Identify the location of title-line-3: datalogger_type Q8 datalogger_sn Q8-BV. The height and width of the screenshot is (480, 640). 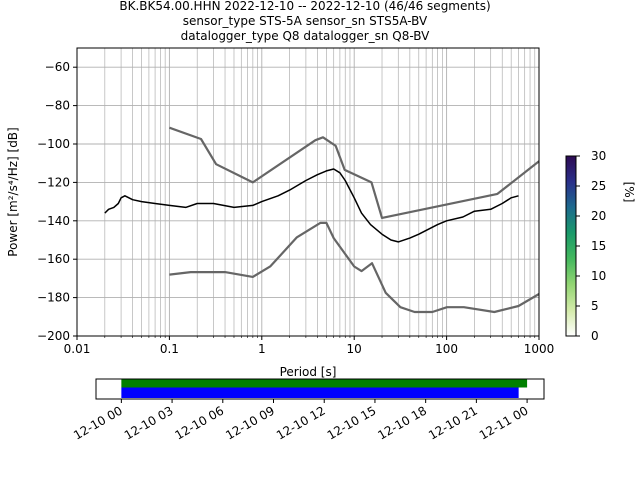
(306, 36).